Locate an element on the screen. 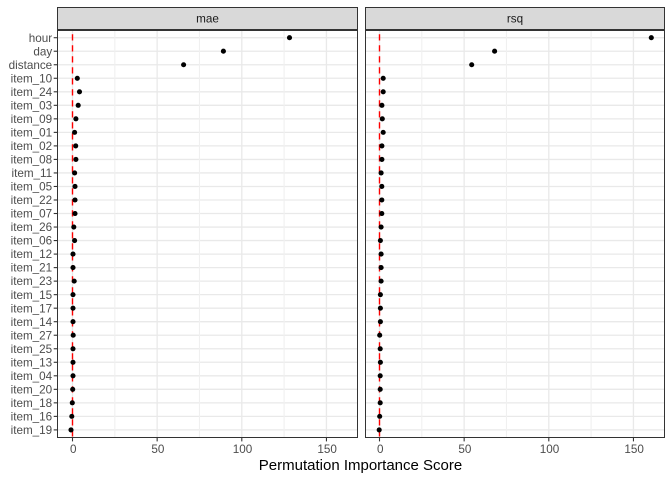  svg-text: item_01 is located at coordinates (32, 132).